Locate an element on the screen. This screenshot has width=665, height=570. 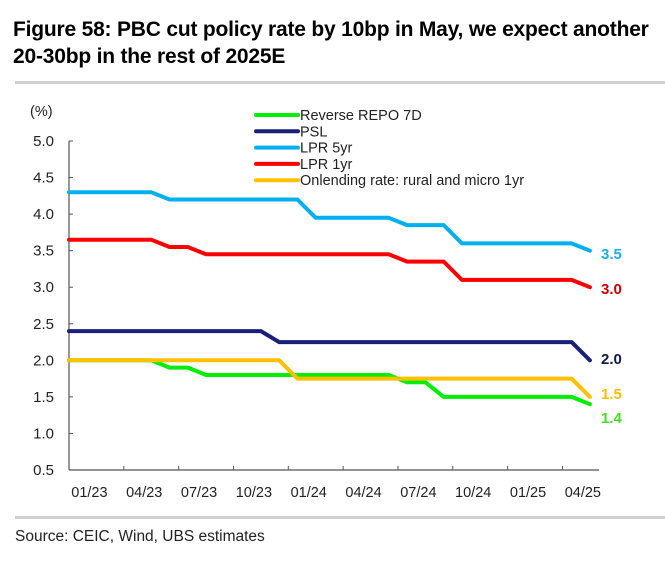
y-tick-label: 2.5 is located at coordinates (43, 324).